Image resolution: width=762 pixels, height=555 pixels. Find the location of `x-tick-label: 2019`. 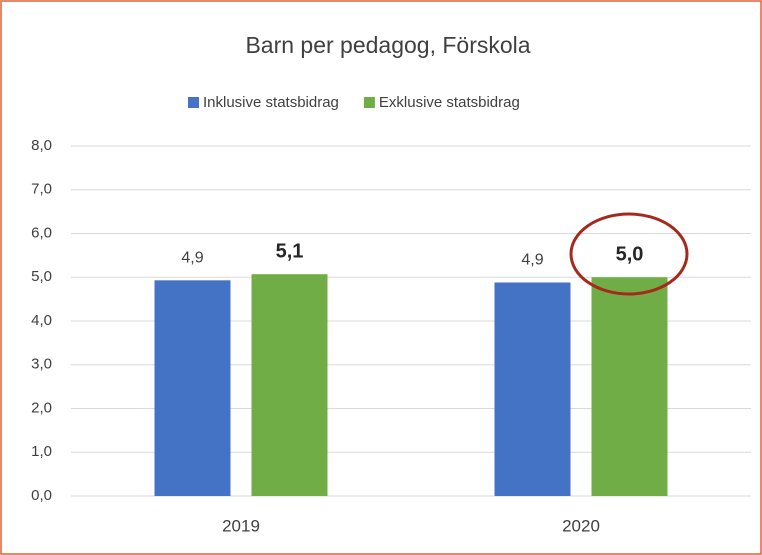

x-tick-label: 2019 is located at coordinates (241, 525).